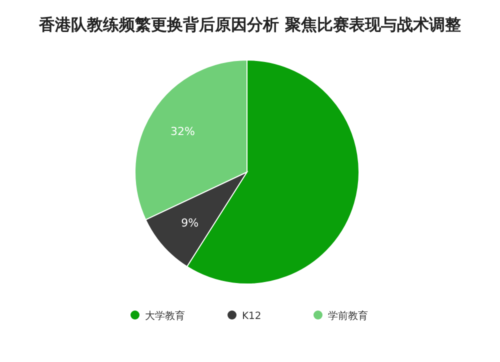  What do you see at coordinates (348, 316) in the screenshot?
I see `legend-label: 学前教育` at bounding box center [348, 316].